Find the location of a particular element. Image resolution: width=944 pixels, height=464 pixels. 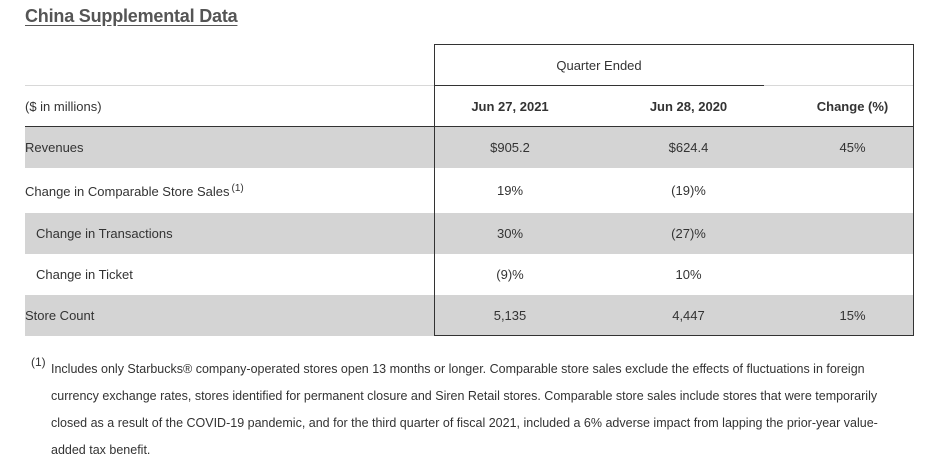

cell-prior: 4,447 is located at coordinates (688, 315).